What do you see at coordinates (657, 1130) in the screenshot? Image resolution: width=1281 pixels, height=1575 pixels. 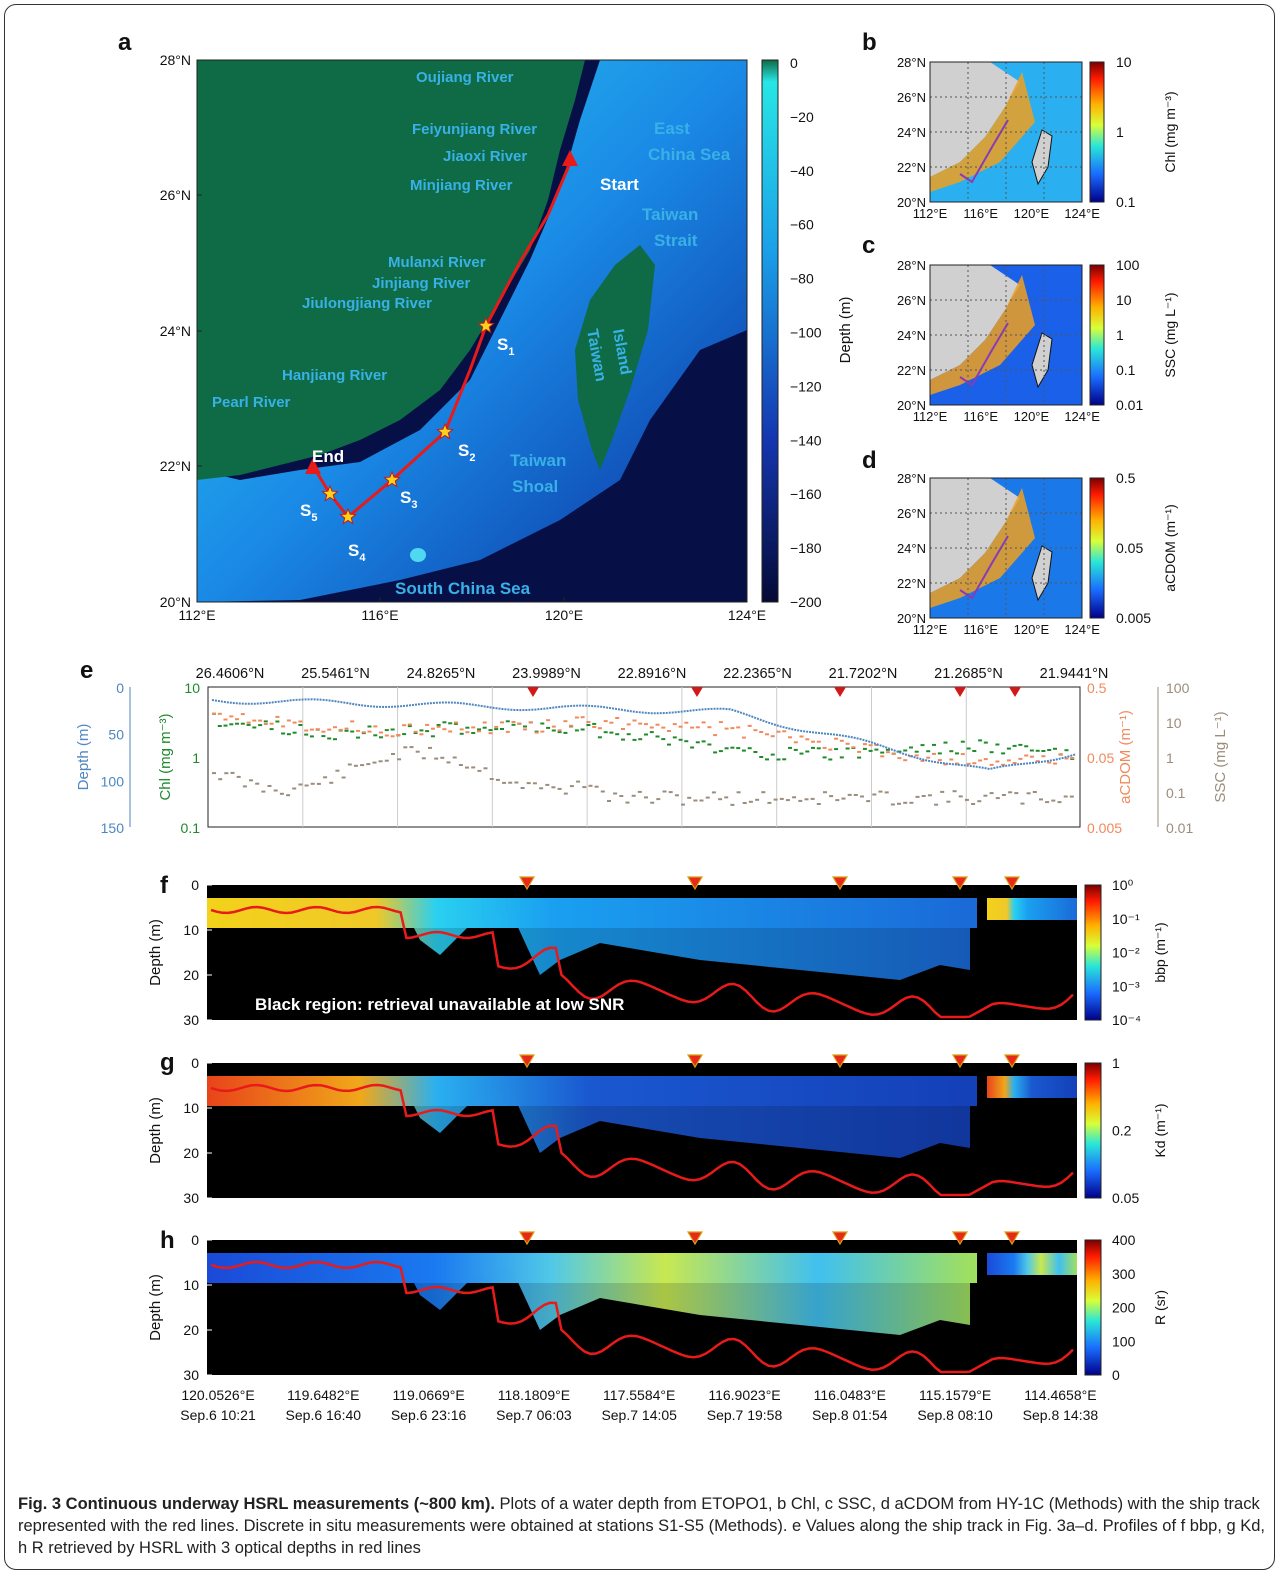 I see `profile-g: 0 10 20 30 Depth (m) 1 0.2 0.05 Kd (m⁻¹)` at bounding box center [657, 1130].